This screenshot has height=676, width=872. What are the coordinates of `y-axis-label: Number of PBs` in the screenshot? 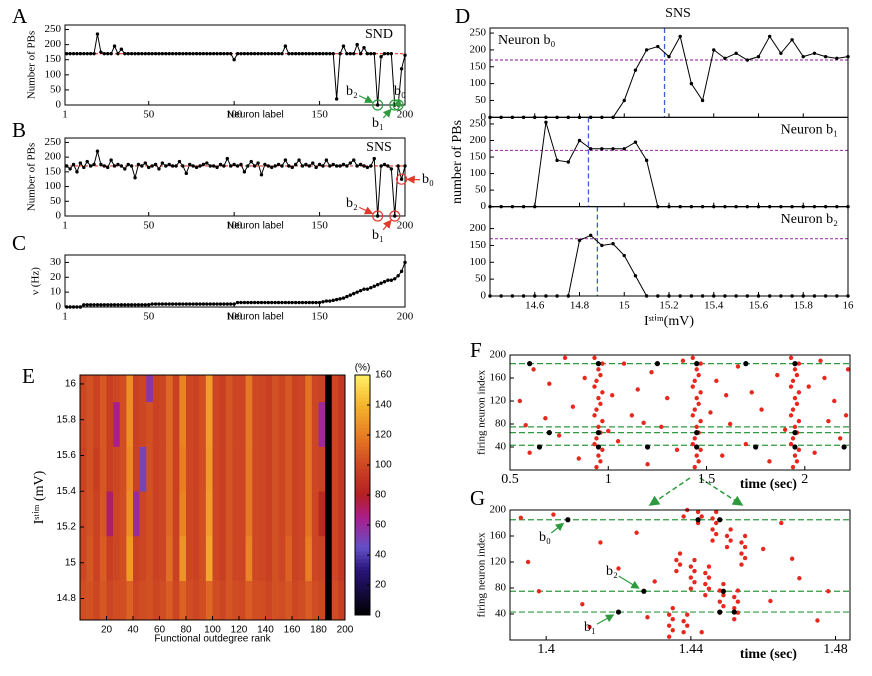 It's located at (32, 177).